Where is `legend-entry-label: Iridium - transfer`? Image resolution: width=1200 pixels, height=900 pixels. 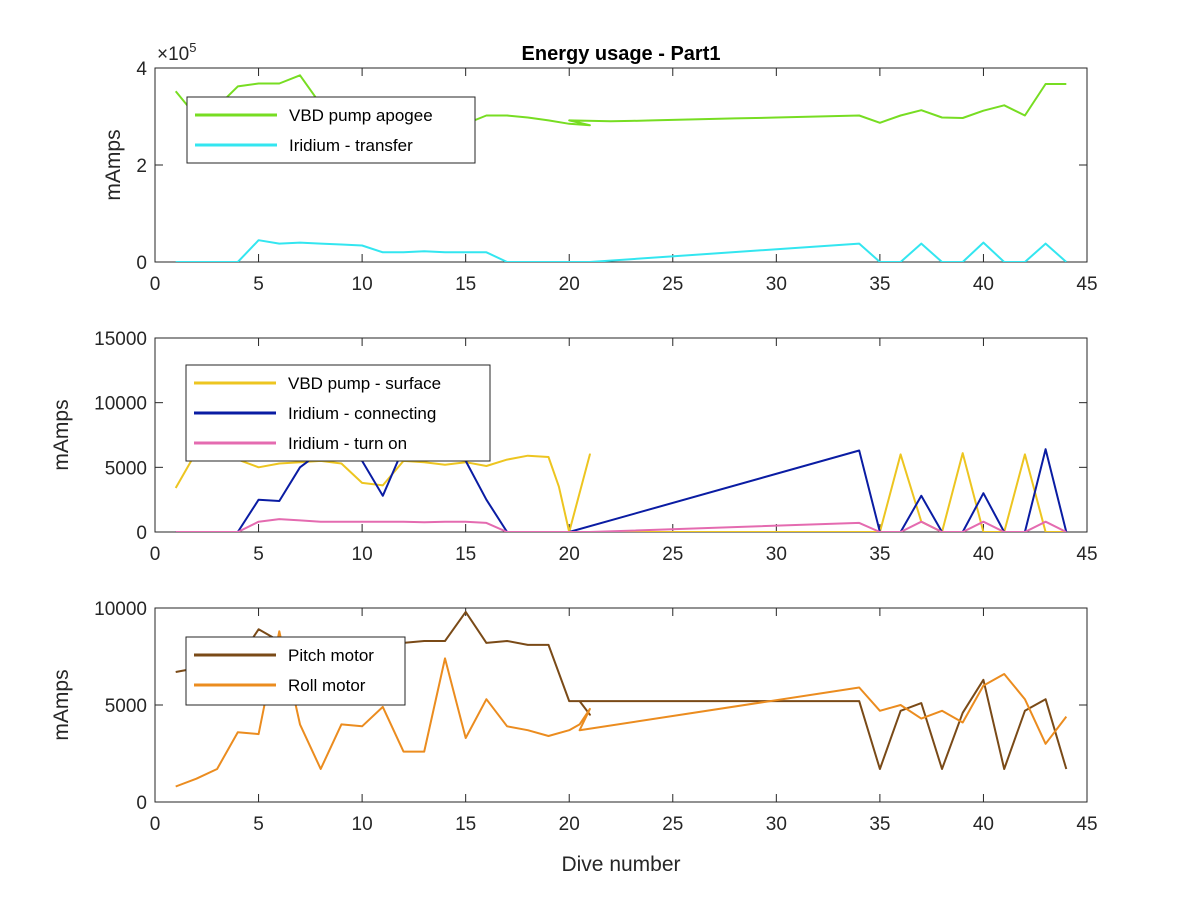
legend-entry-label: Iridium - transfer is located at coordinates (351, 145).